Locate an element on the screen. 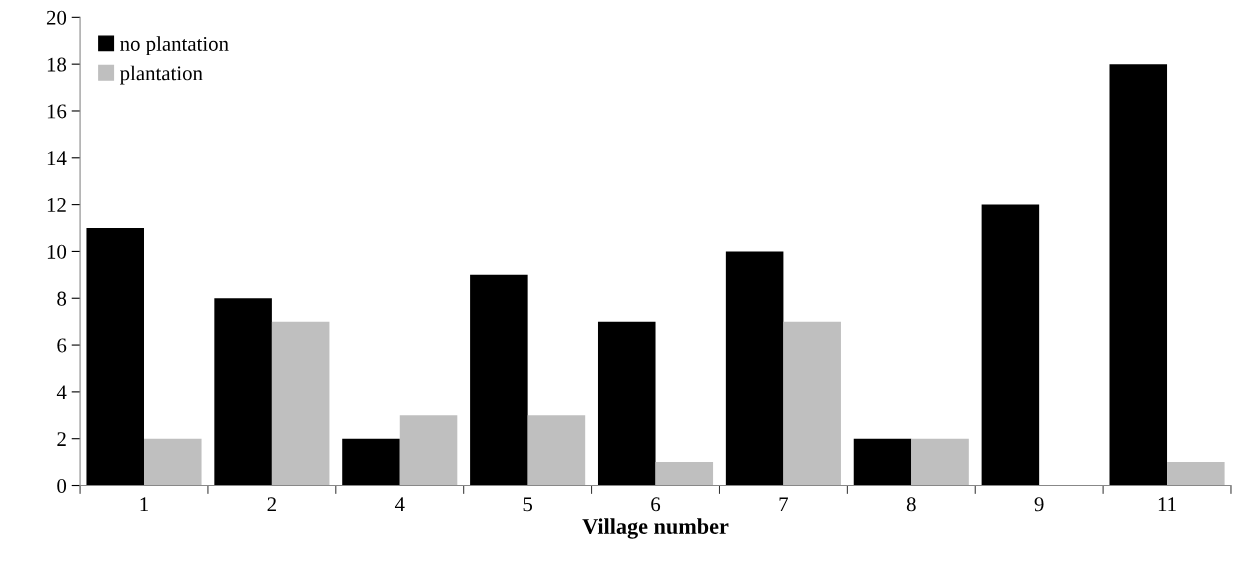  y-tick-label: 8 is located at coordinates (62, 298).